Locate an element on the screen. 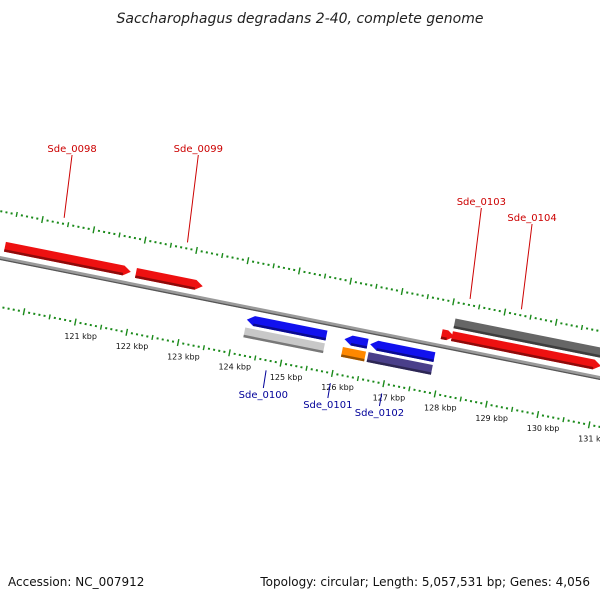  tick-label: 124 kbp is located at coordinates (234, 367).